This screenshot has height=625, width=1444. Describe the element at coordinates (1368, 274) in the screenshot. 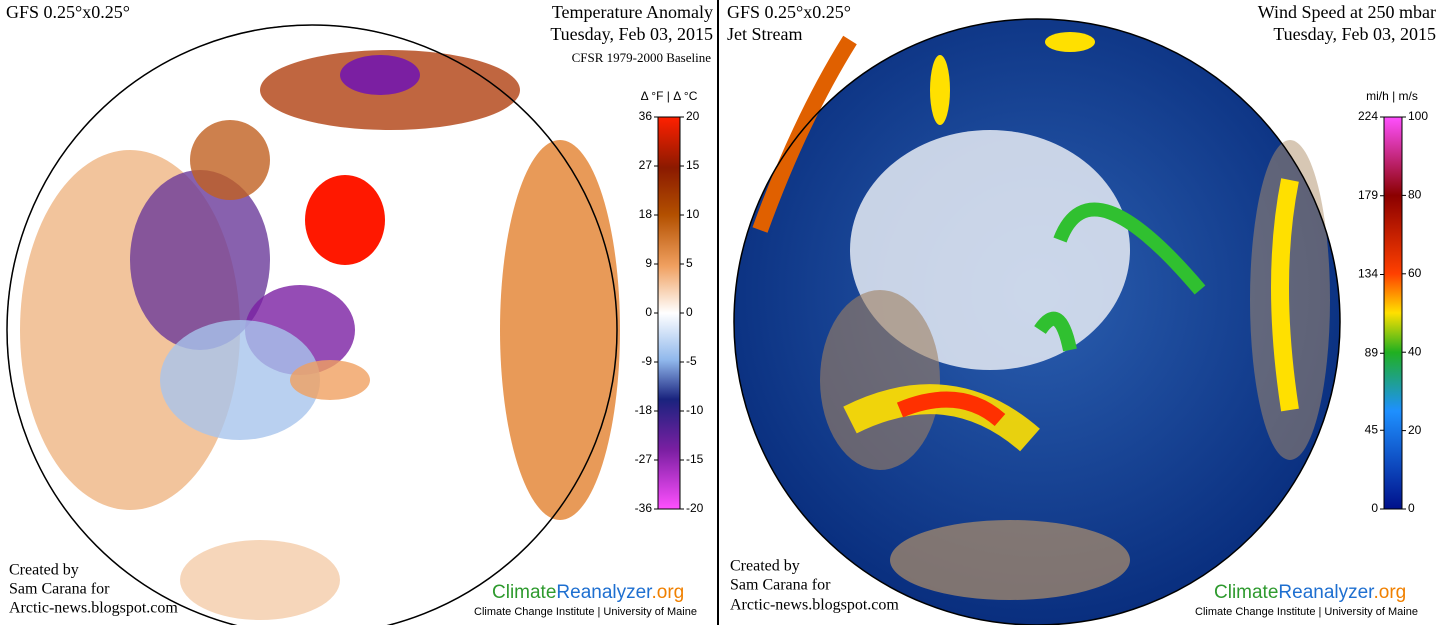

I see `colorbar-tick-label: 134` at that location.